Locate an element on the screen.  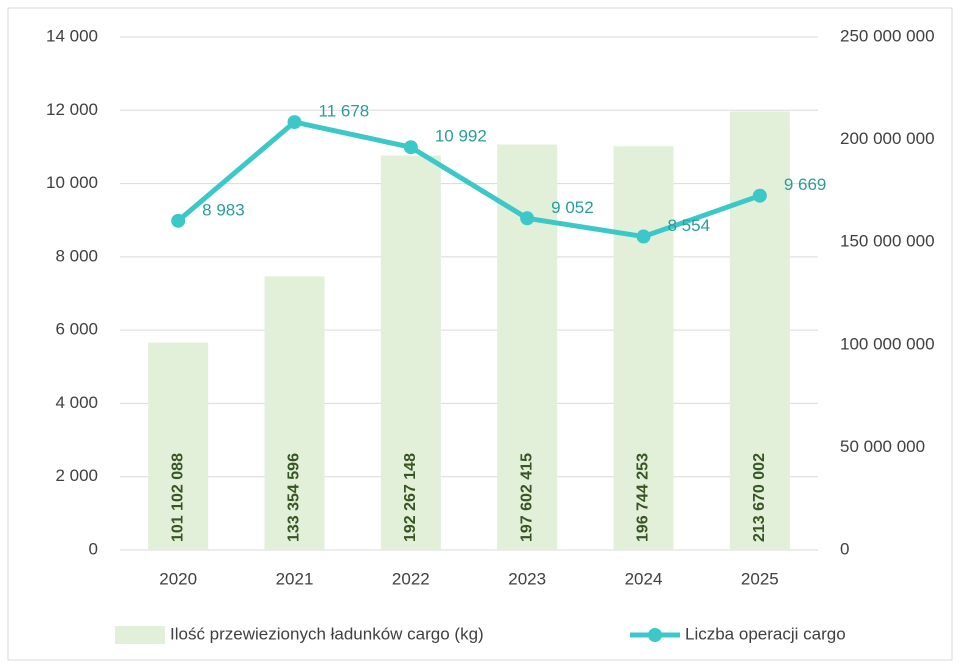
y-tick-label: 8 000 is located at coordinates (76, 255).